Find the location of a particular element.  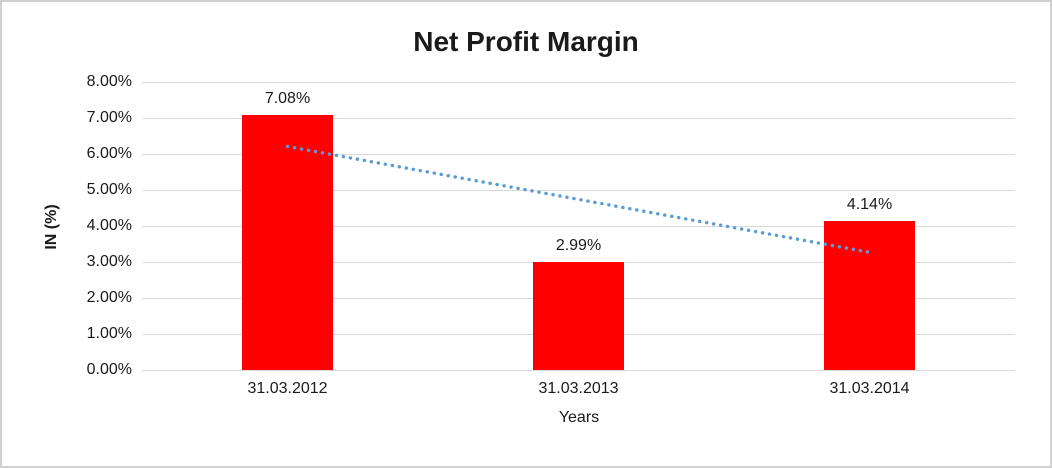

y-tick-label: 1.00% is located at coordinates (109, 333).